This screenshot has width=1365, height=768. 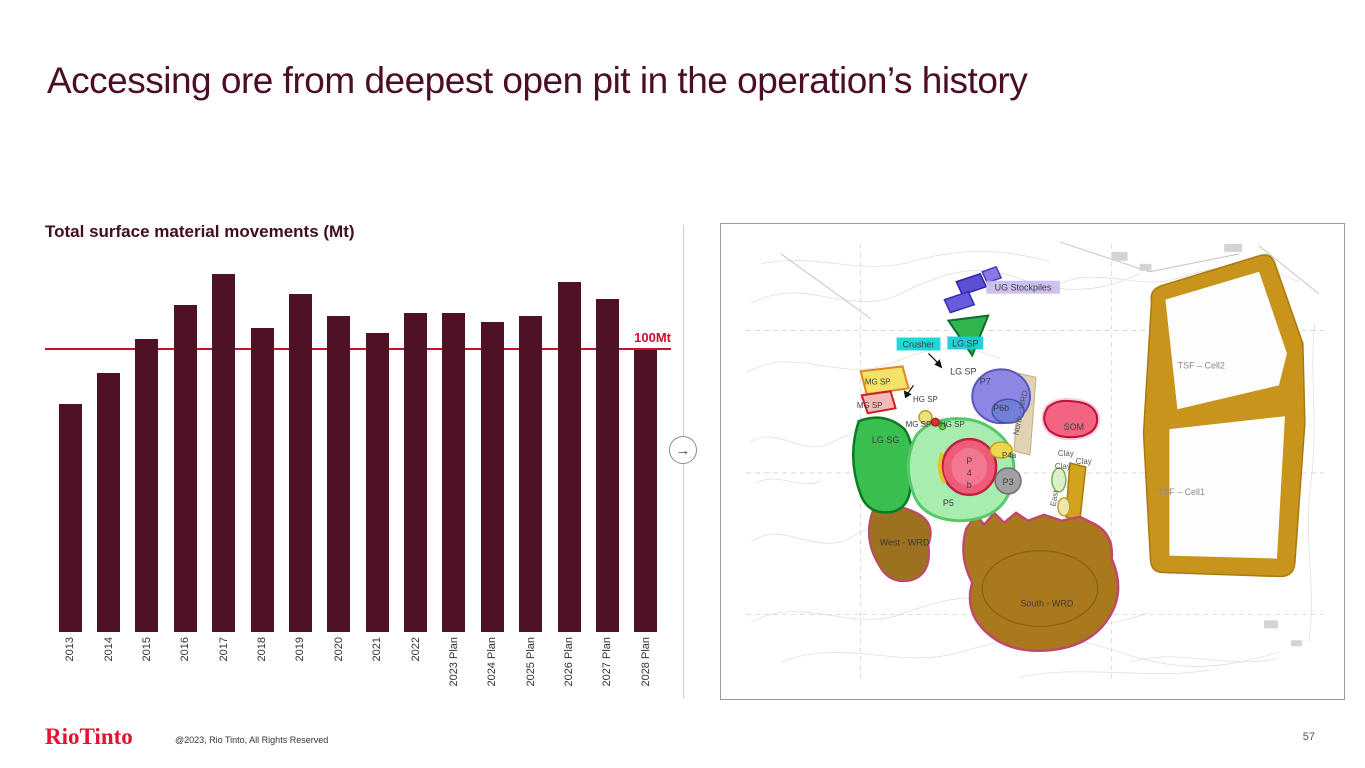 What do you see at coordinates (1201, 365) in the screenshot?
I see `map-label-tsf-cell2: TSF – Cell2` at bounding box center [1201, 365].